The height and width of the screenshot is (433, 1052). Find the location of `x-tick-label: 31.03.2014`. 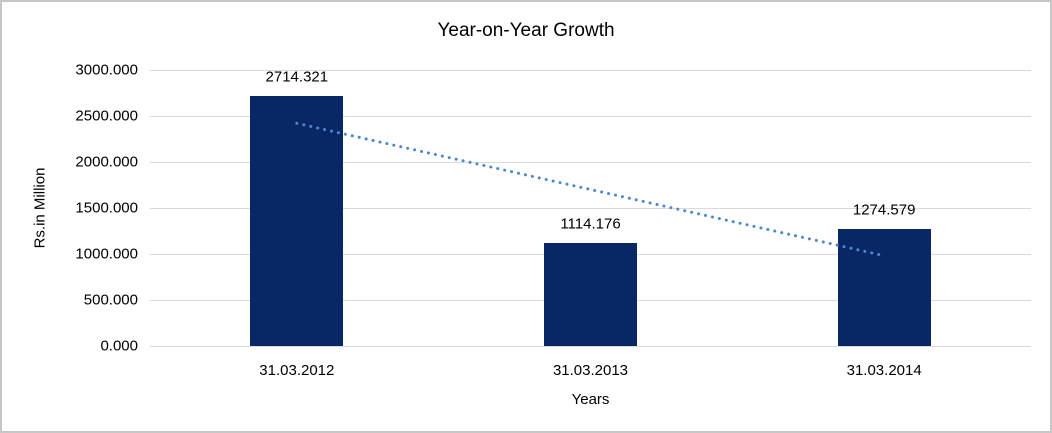

x-tick-label: 31.03.2014 is located at coordinates (884, 370).